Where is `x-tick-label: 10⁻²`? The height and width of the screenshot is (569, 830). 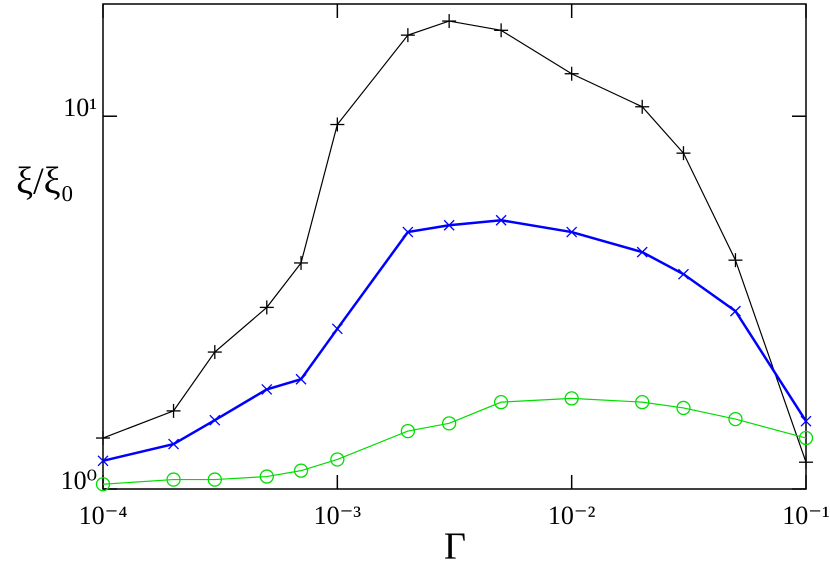 x-tick-label: 10⁻² is located at coordinates (572, 515).